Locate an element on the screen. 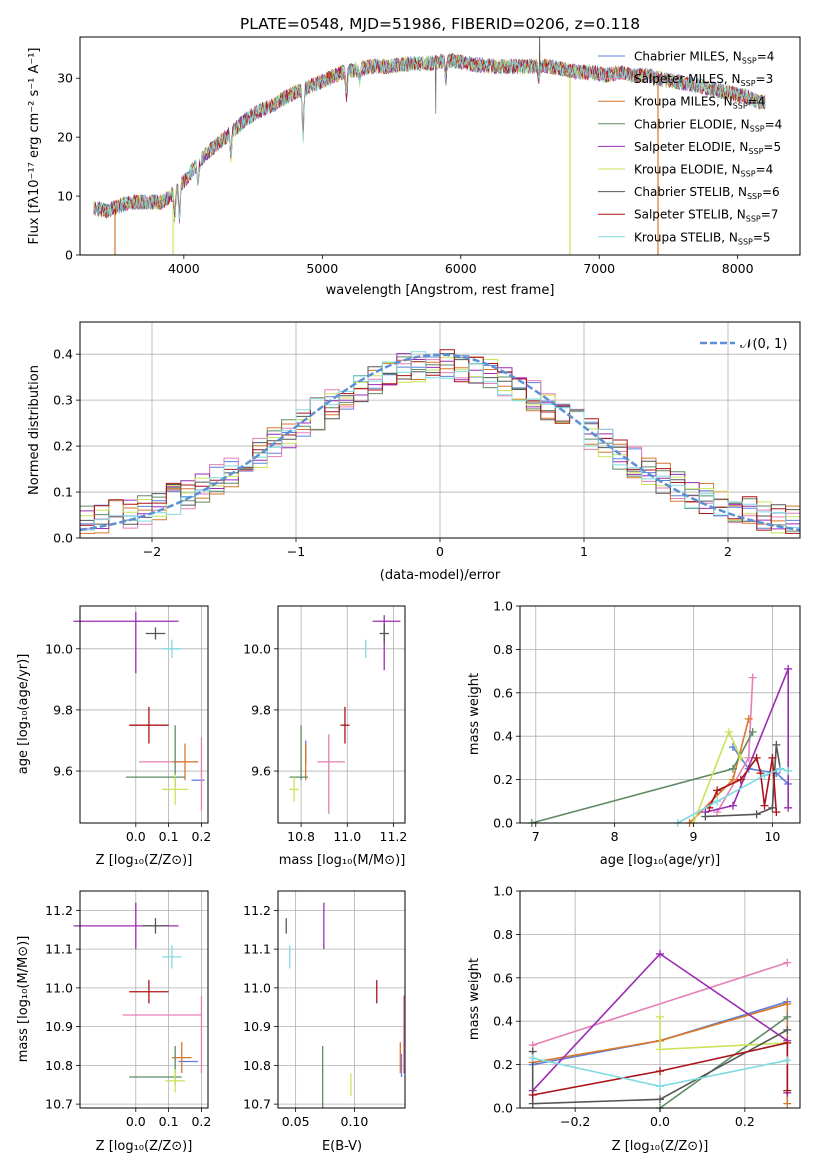 The height and width of the screenshot is (1174, 819). age-vs-Z-ticks: 0.0 0.1 0.2 9.6 9.8 10.0 is located at coordinates (128, 742).